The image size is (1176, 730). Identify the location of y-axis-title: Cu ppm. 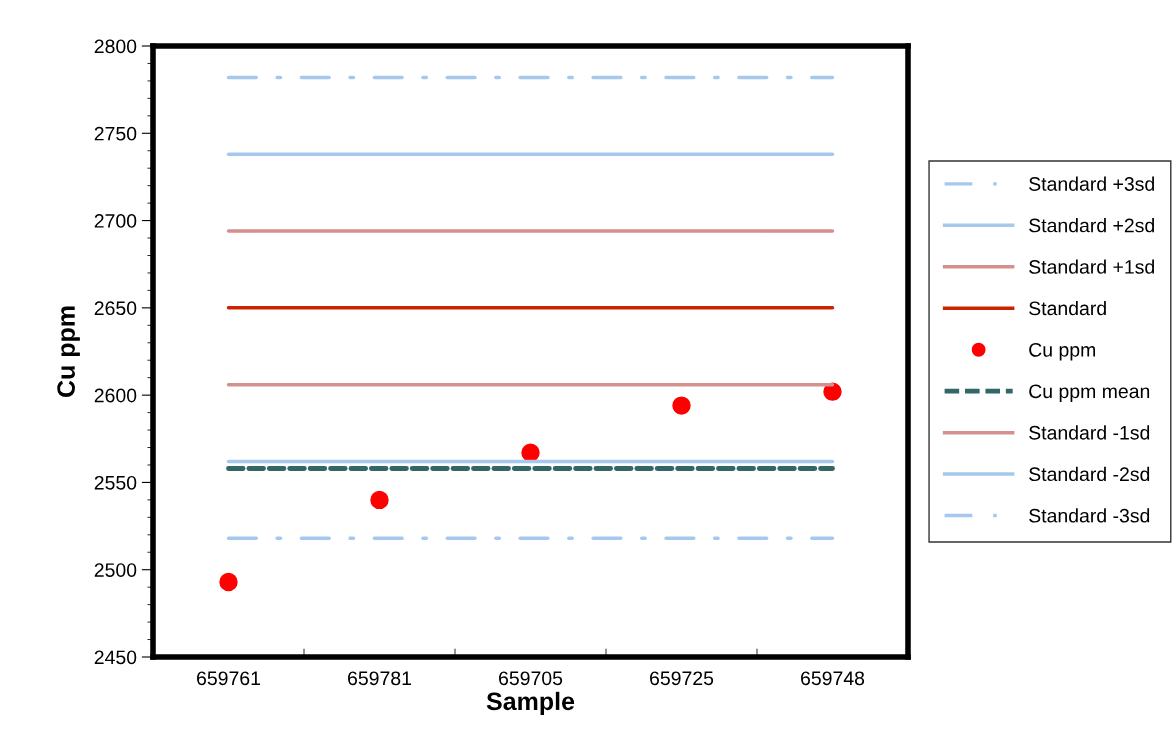
(68, 351).